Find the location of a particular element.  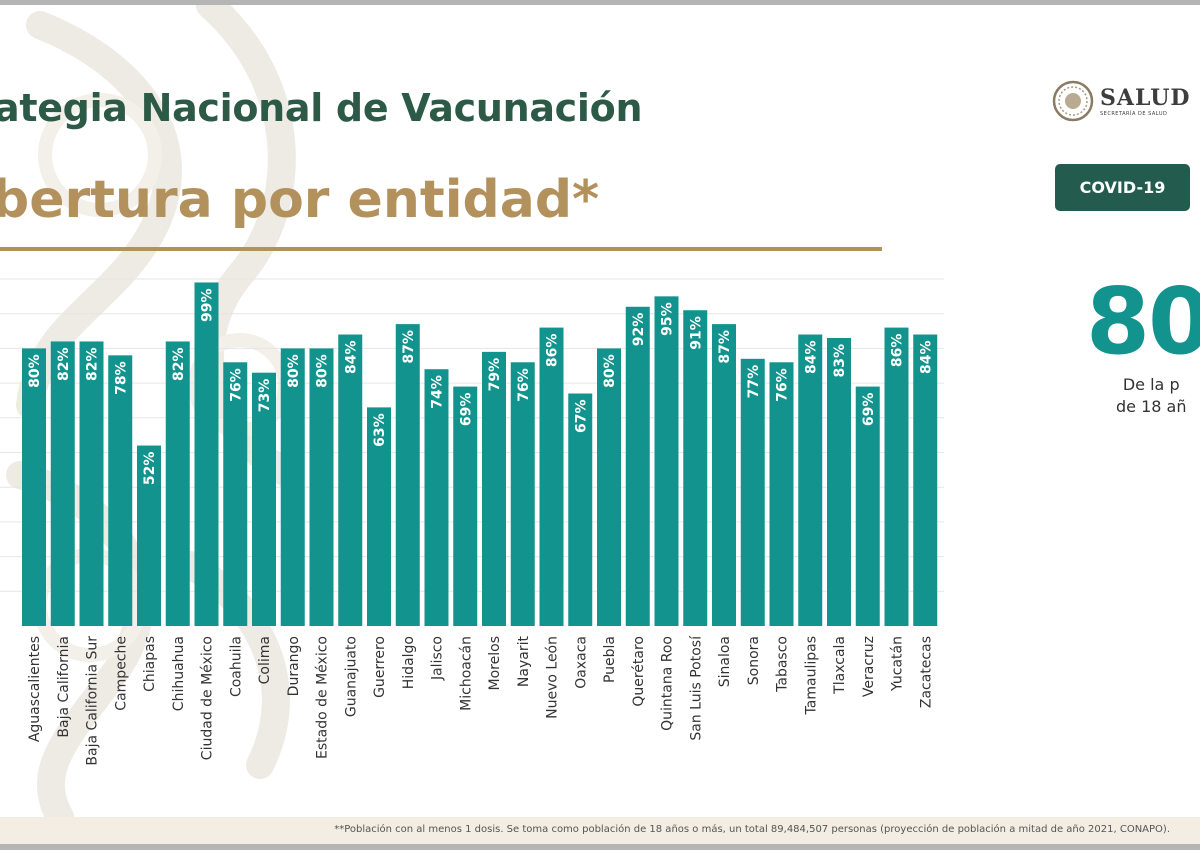

data-label: 91% is located at coordinates (696, 333).